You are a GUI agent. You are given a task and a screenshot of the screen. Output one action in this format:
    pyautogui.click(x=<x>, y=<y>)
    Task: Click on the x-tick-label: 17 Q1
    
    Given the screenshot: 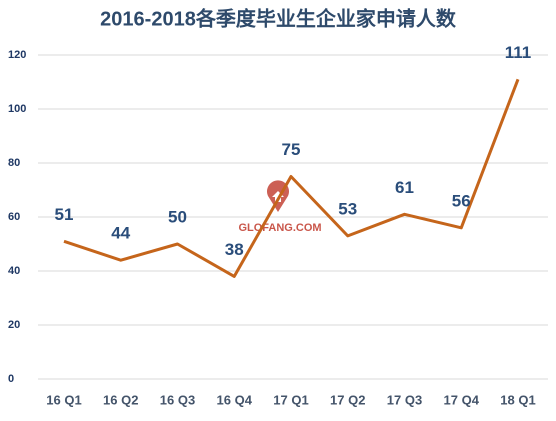 What is the action you would take?
    pyautogui.click(x=290, y=399)
    